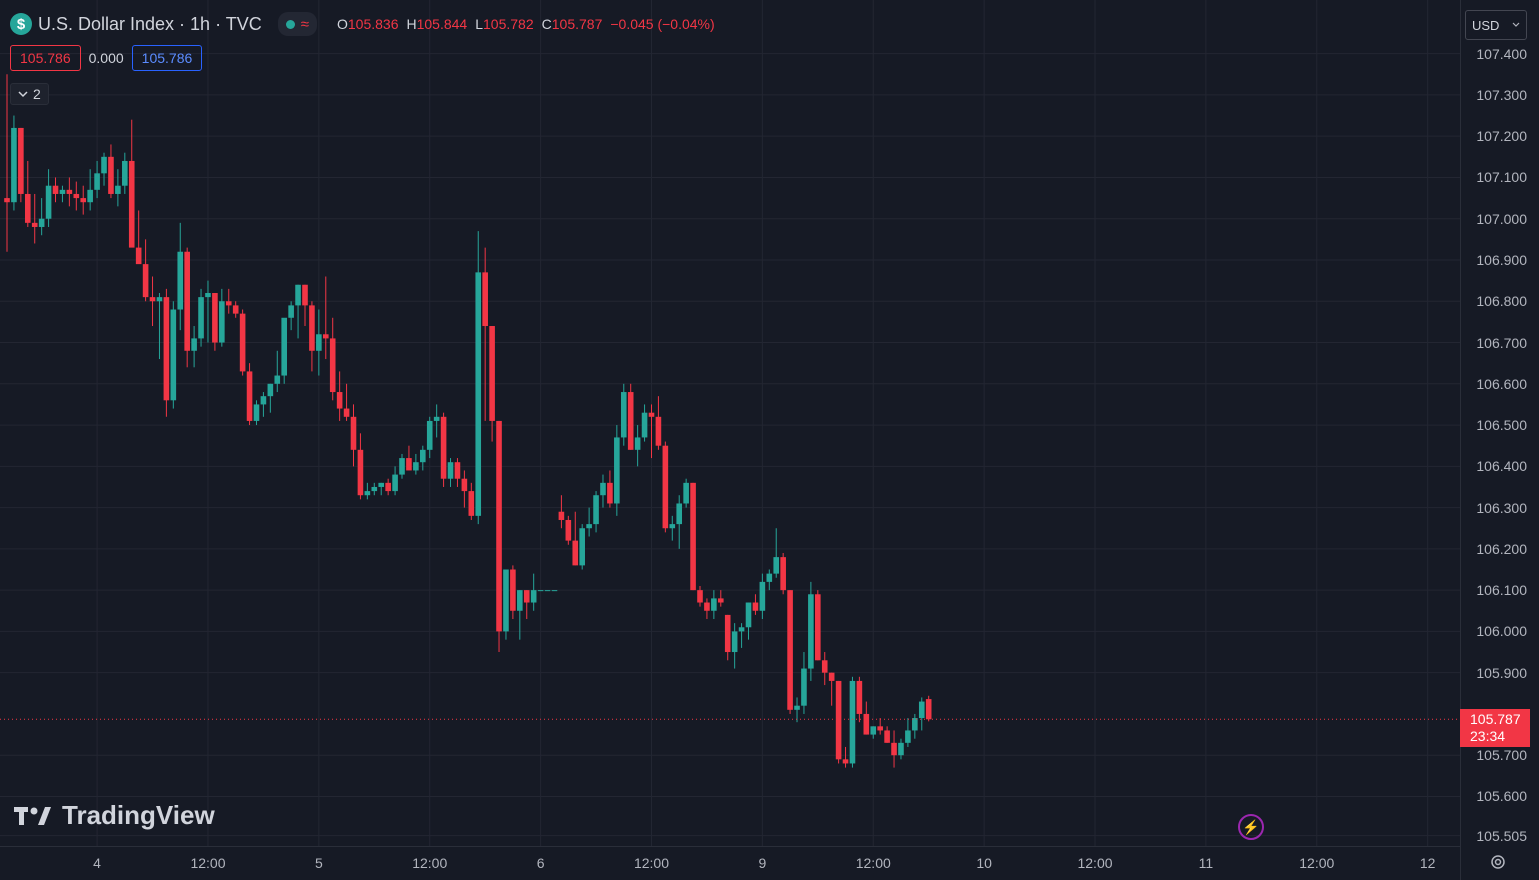 The height and width of the screenshot is (880, 1539). What do you see at coordinates (442, 24) in the screenshot?
I see `high-value: 105.844` at bounding box center [442, 24].